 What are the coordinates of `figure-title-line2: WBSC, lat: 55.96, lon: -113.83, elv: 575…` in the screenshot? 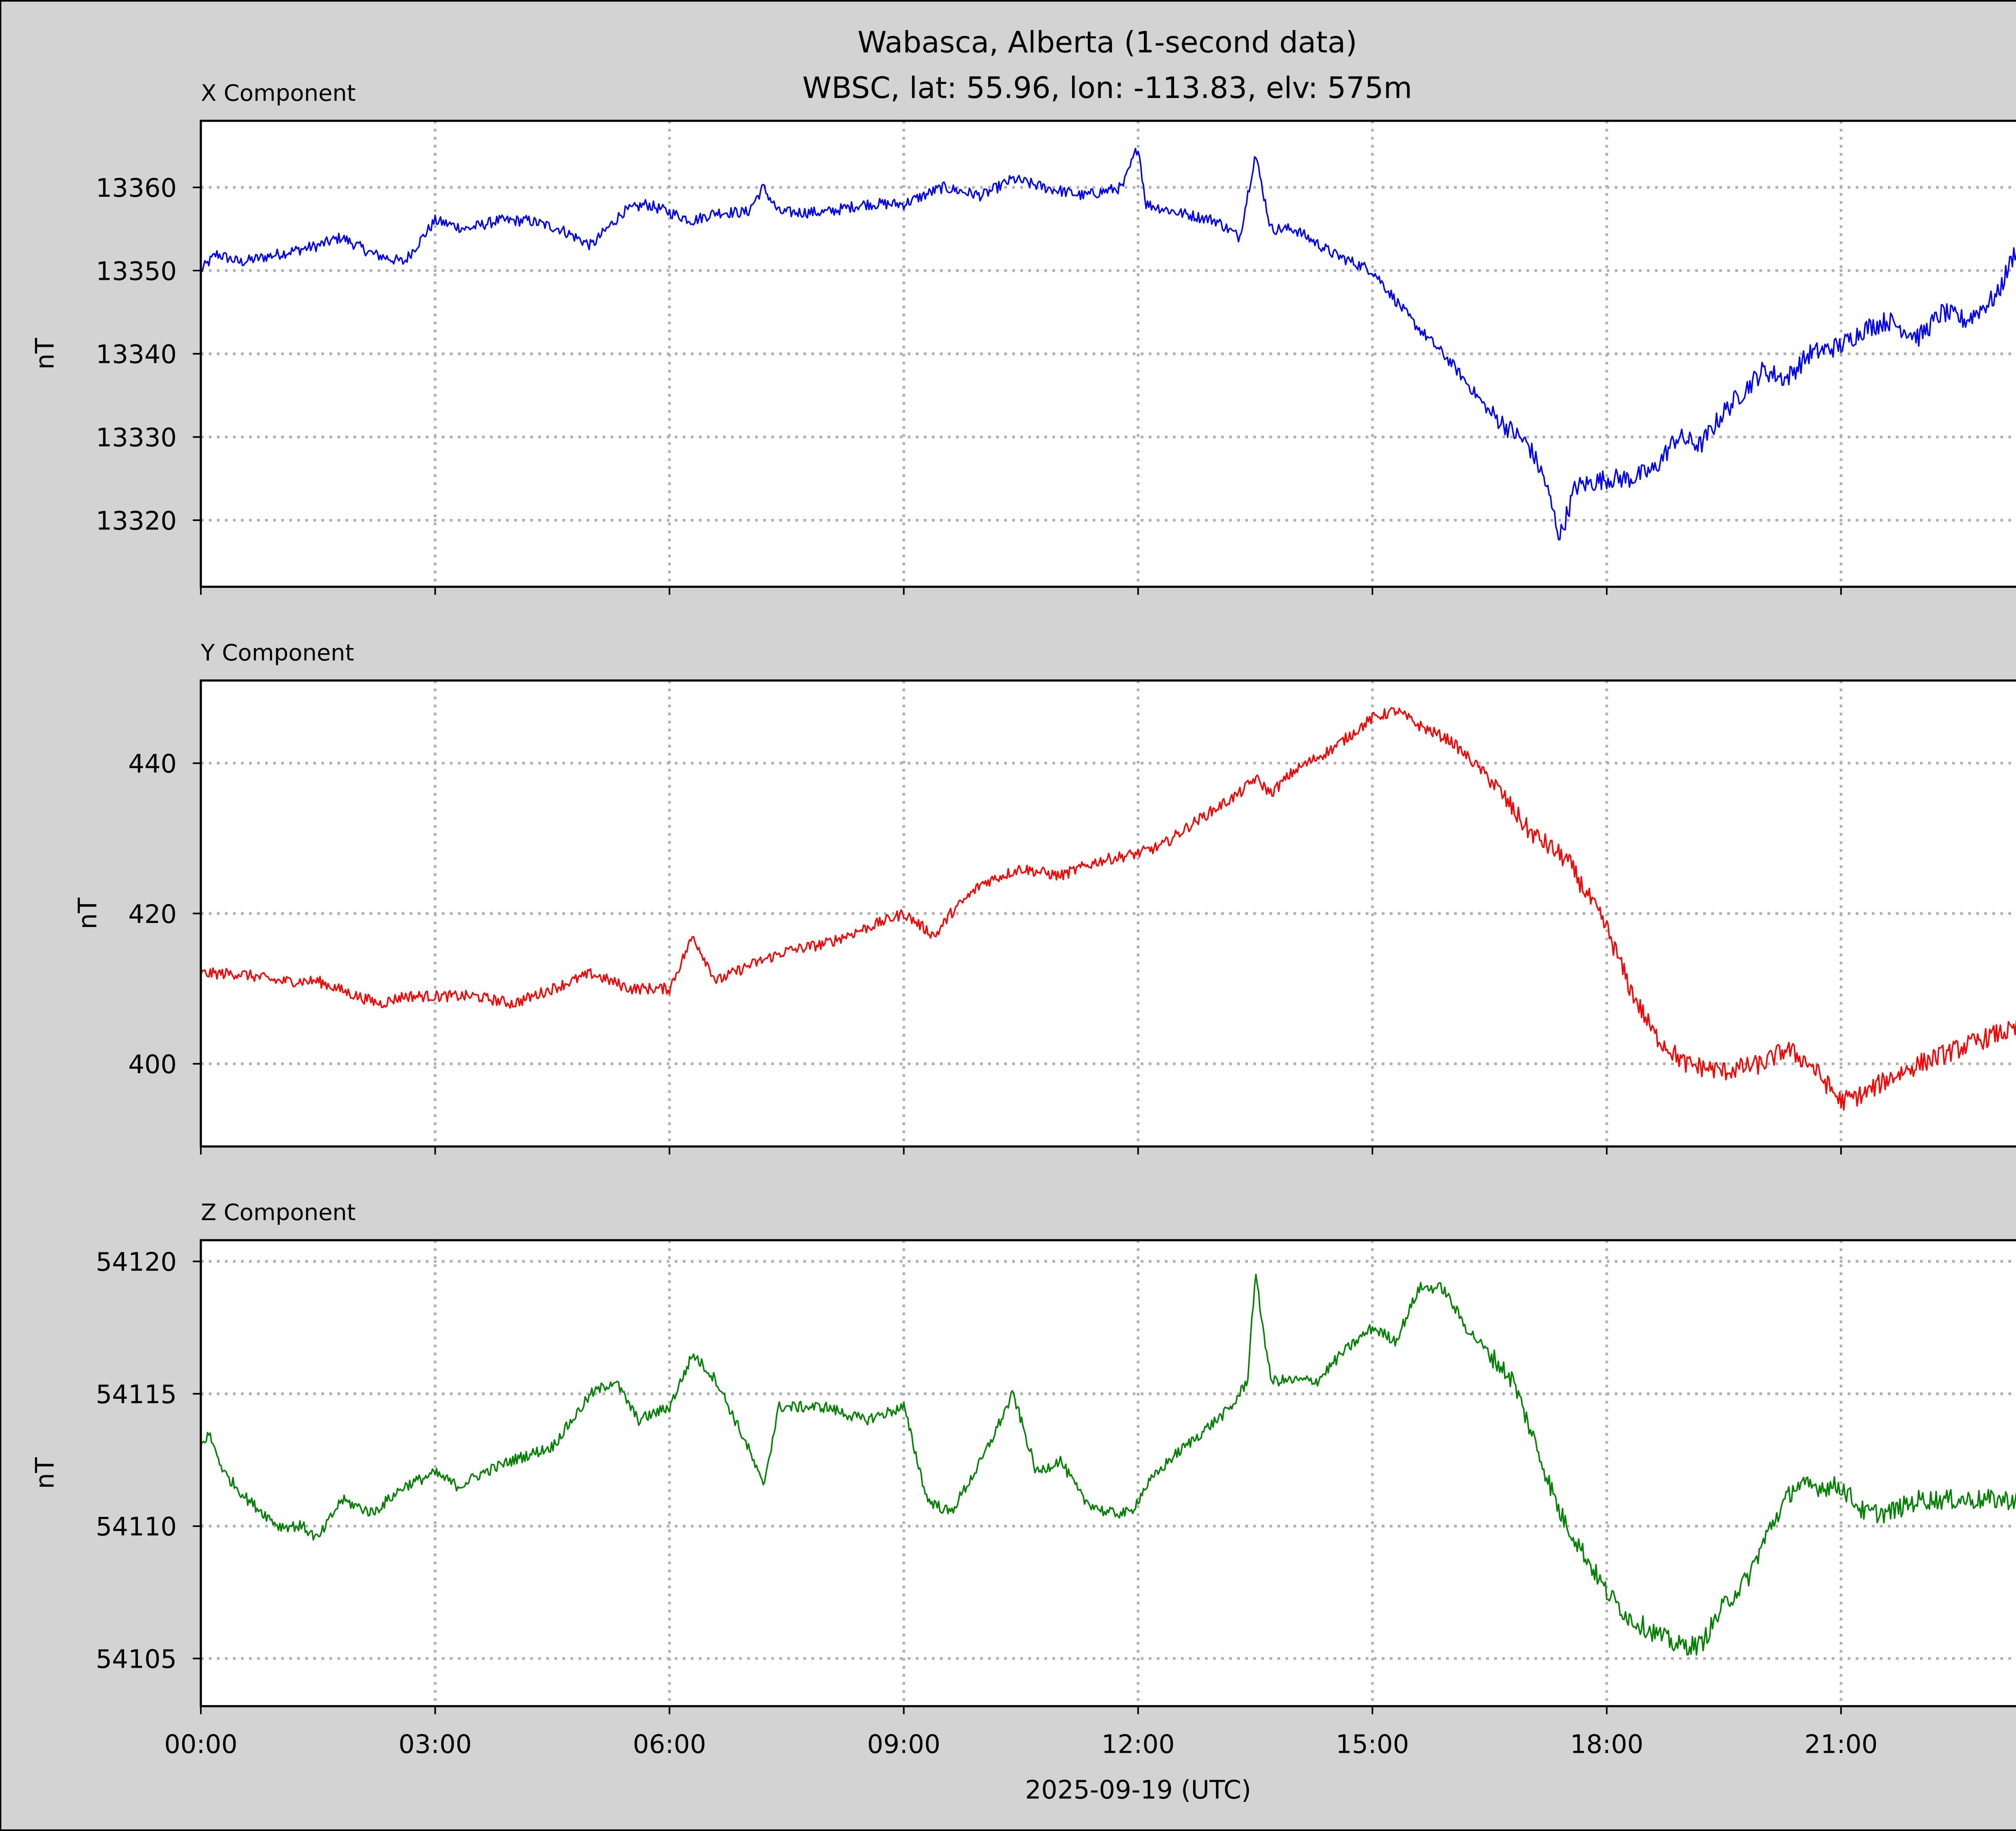 It's located at (1107, 88).